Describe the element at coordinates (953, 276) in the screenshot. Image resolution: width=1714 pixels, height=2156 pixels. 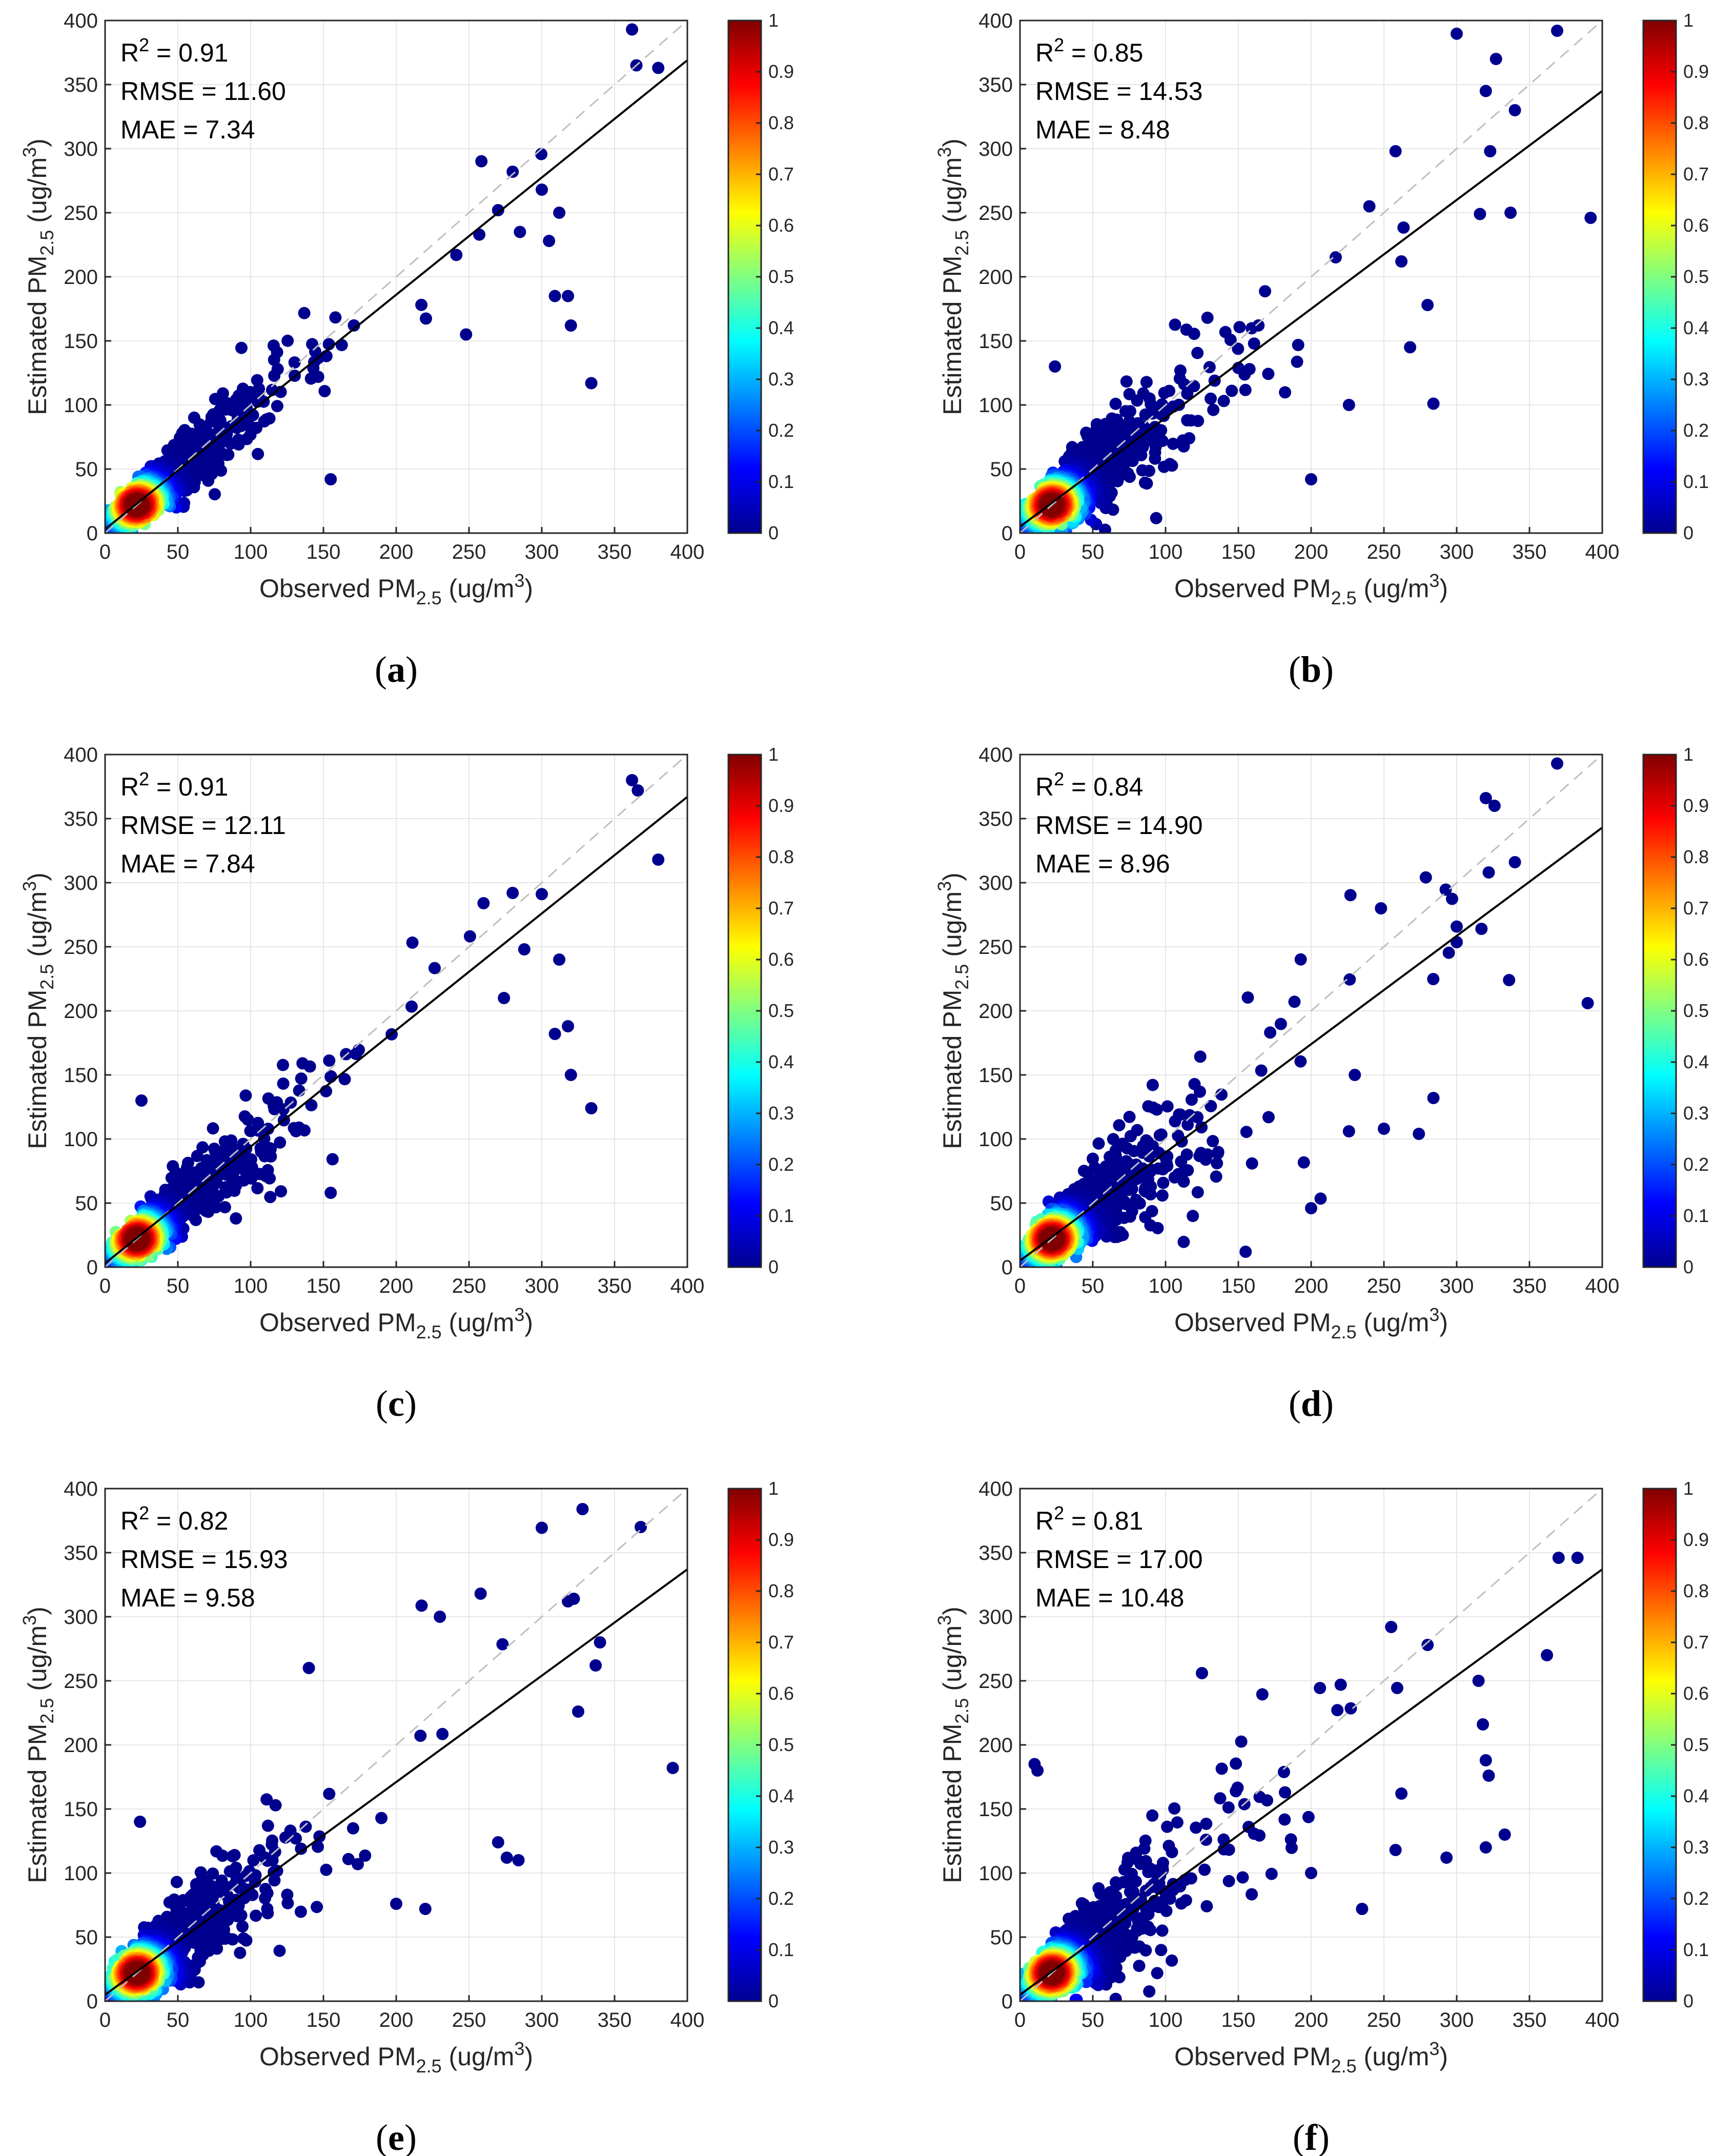
I see `y-axis-label: Estimated PM2.5 (ug/m3)` at that location.